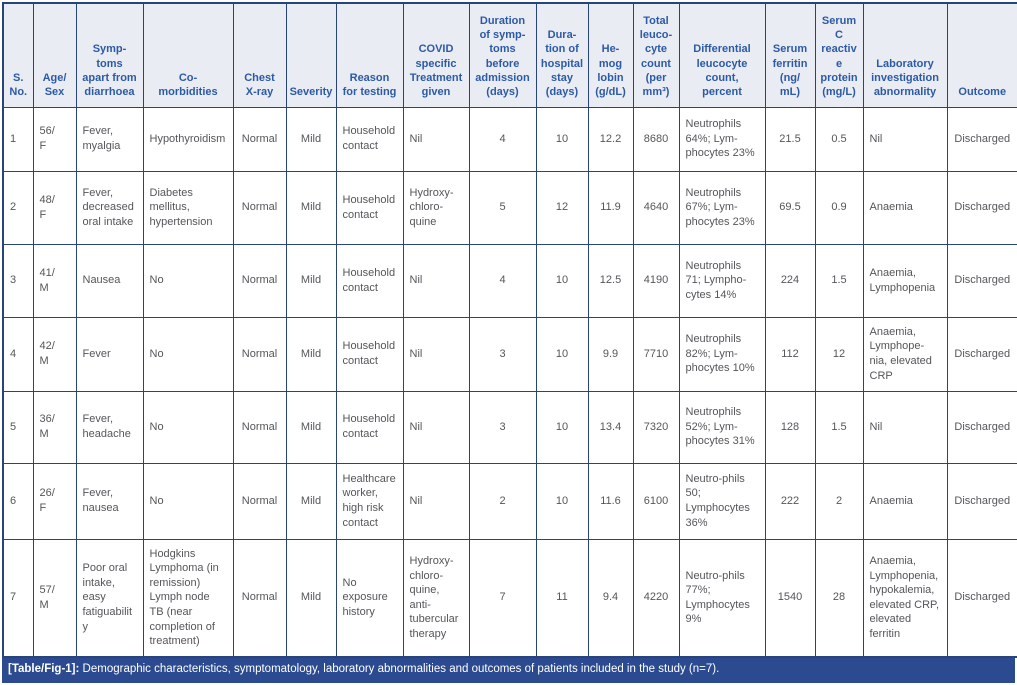 The width and height of the screenshot is (1017, 685). Describe the element at coordinates (502, 501) in the screenshot. I see `cell-duration-symptoms: 2` at that location.